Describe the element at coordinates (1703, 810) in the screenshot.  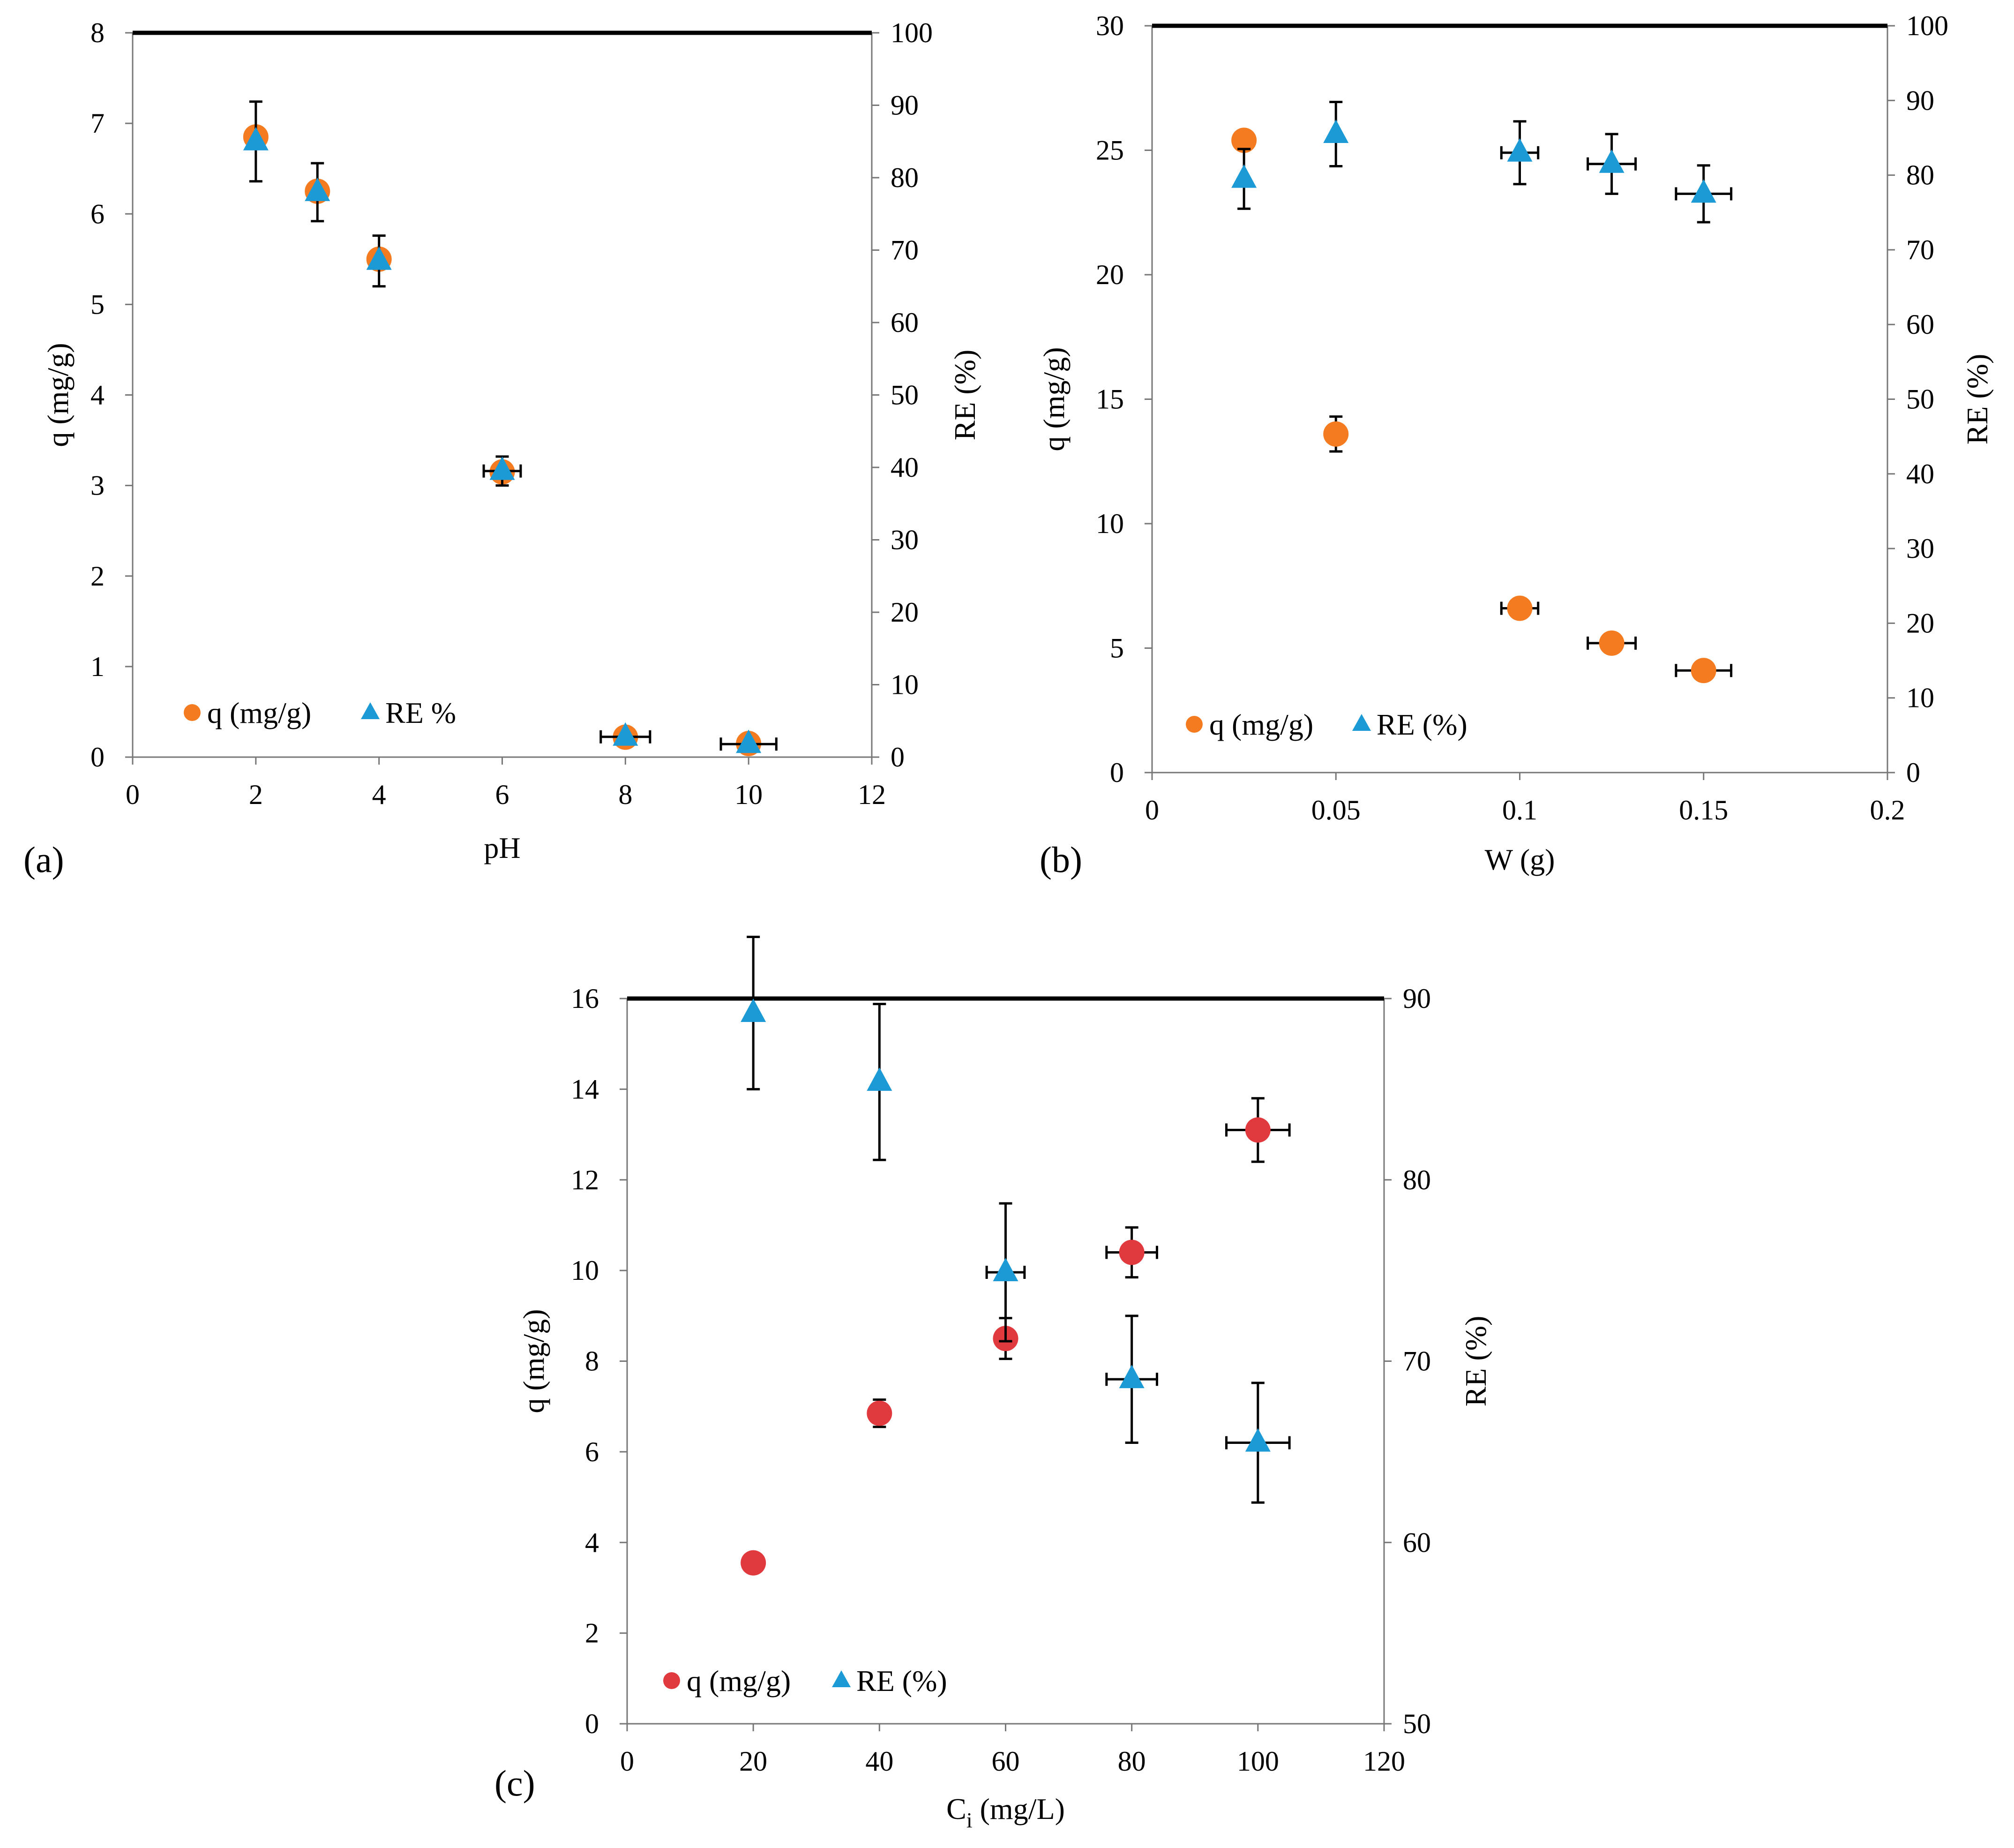
I see `x-tick-label: 0.15` at that location.